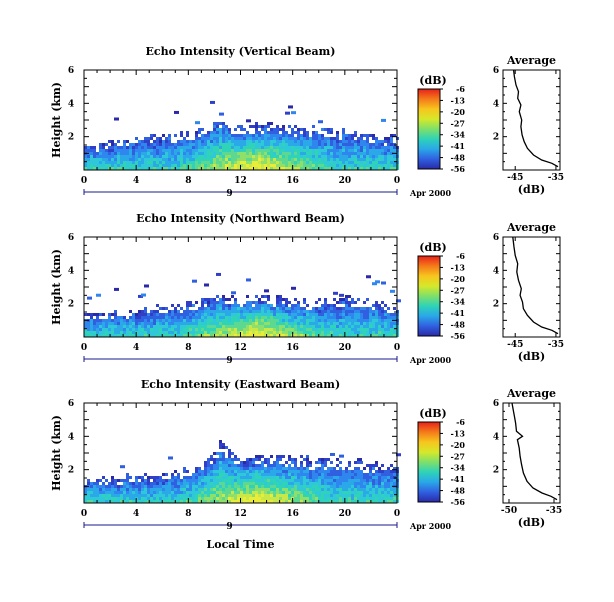  What do you see at coordinates (534, 451) in the screenshot?
I see `average-profile-line` at bounding box center [534, 451].